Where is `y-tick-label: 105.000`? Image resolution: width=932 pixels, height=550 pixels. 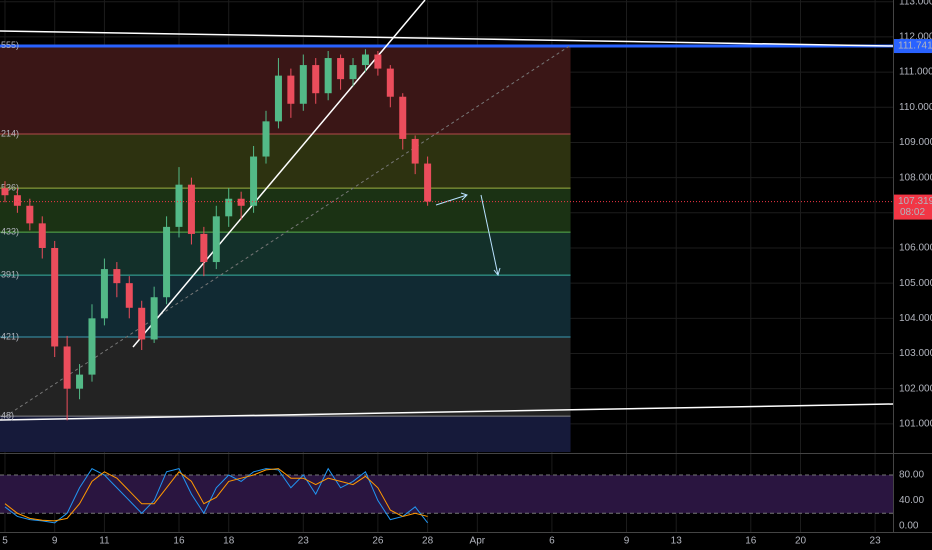 y-tick-label: 105.000 is located at coordinates (915, 283).